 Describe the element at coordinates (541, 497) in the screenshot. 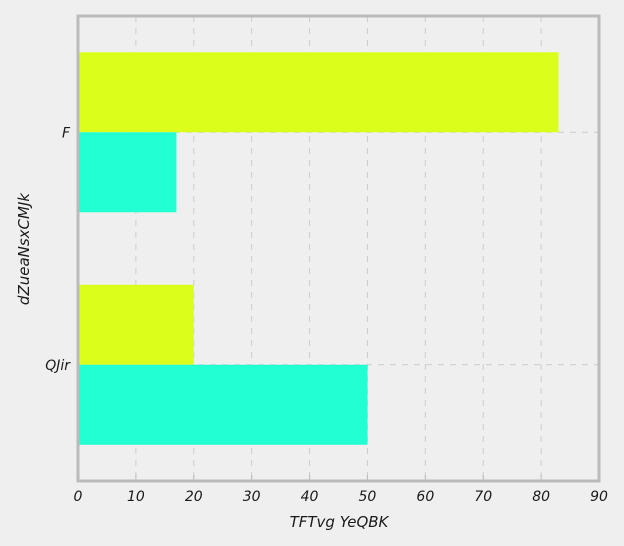

I see `x-tick-label: 80` at that location.